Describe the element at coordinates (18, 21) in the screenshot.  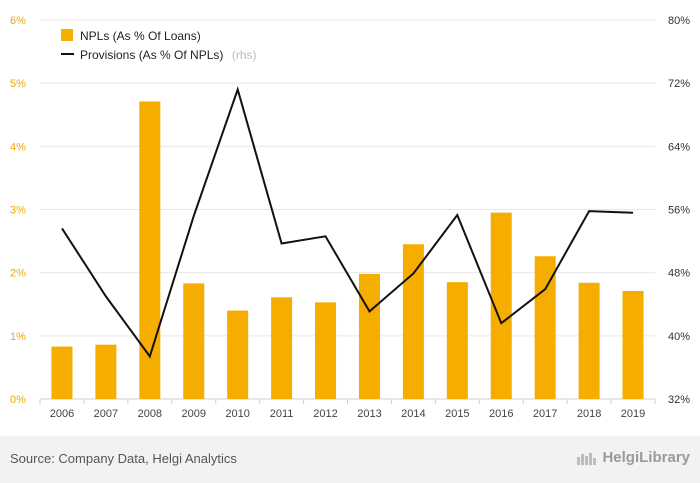
I see `left-tick-label: 6%` at that location.